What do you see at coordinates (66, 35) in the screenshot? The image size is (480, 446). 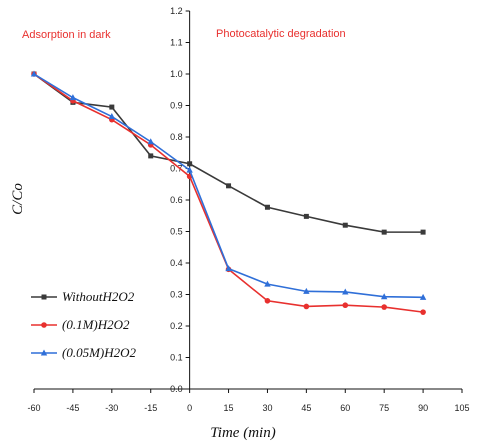 I see `annotation-adsorption: Adsorption in dark` at bounding box center [66, 35].